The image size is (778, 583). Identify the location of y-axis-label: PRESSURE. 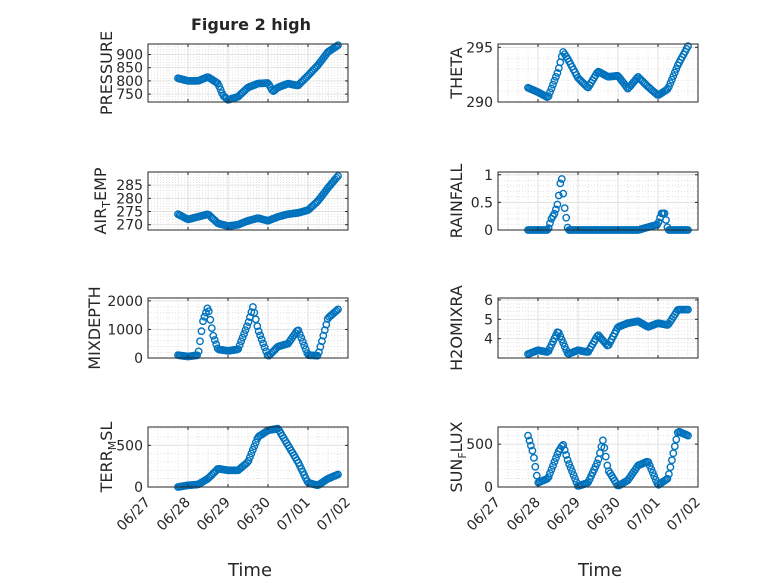
(106, 73).